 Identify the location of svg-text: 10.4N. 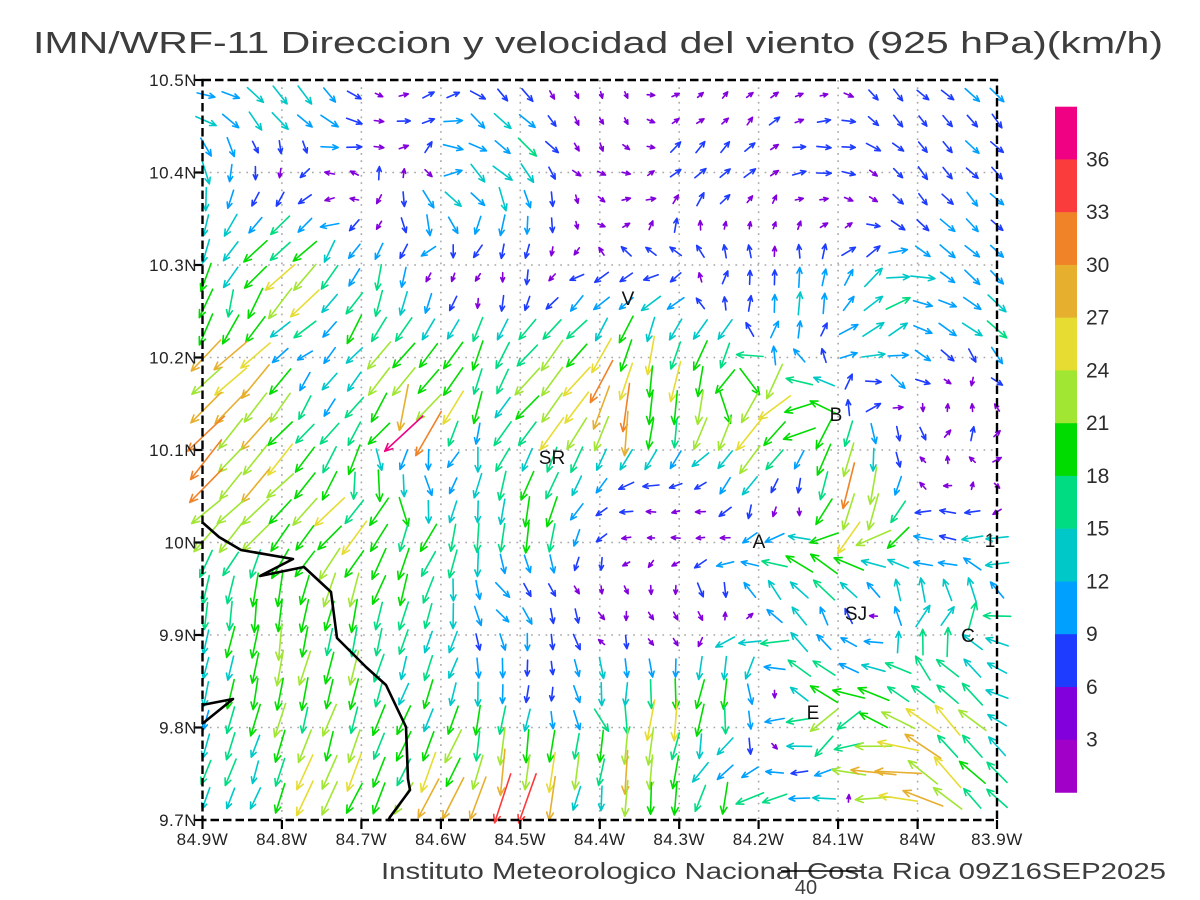
(173, 173).